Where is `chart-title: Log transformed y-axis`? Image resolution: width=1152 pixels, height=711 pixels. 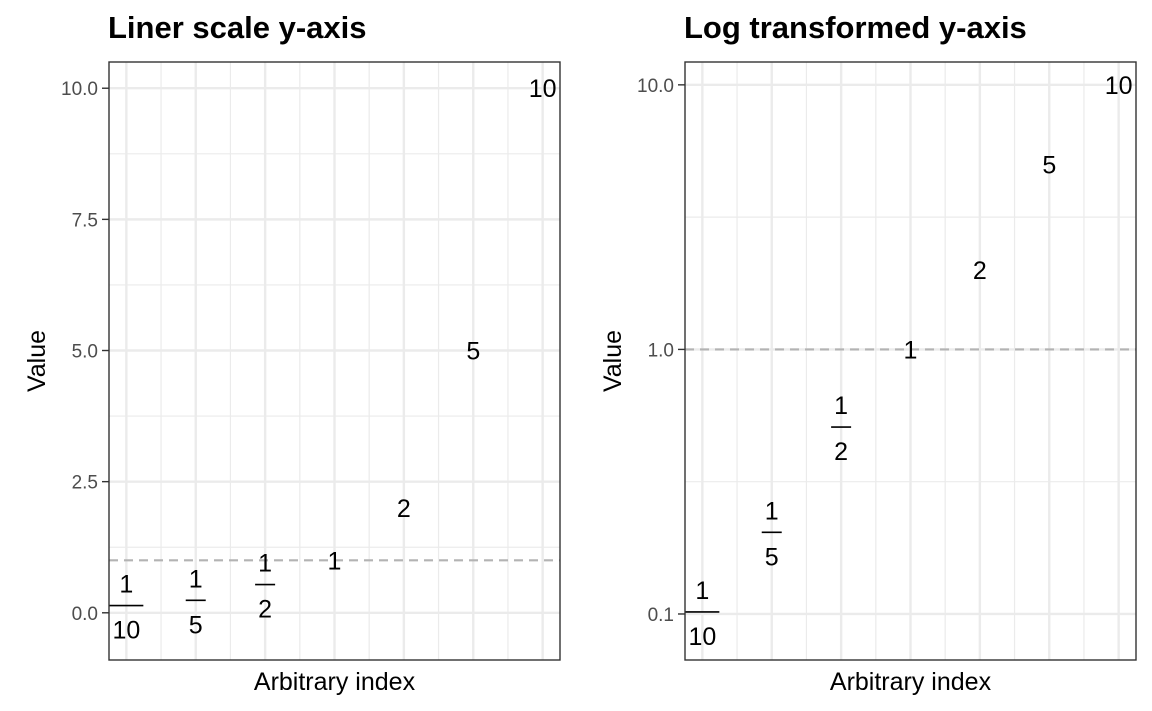 chart-title: Log transformed y-axis is located at coordinates (855, 27).